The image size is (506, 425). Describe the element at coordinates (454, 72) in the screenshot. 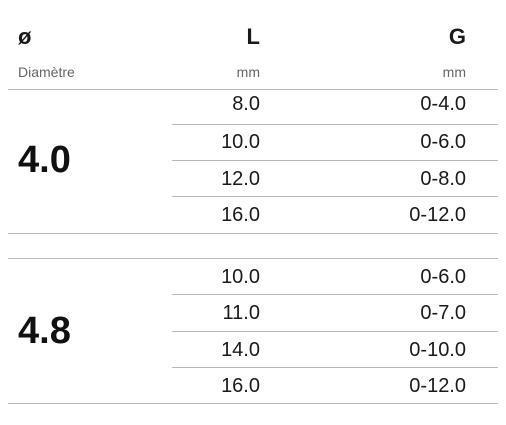

I see `grip-unit: mm` at that location.